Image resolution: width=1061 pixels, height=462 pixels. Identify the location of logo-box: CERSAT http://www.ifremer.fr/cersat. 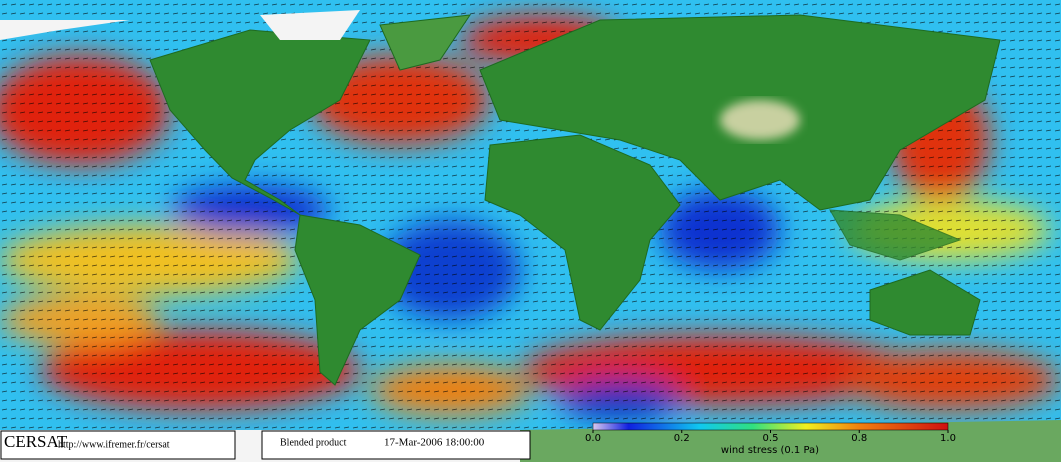
(118, 445).